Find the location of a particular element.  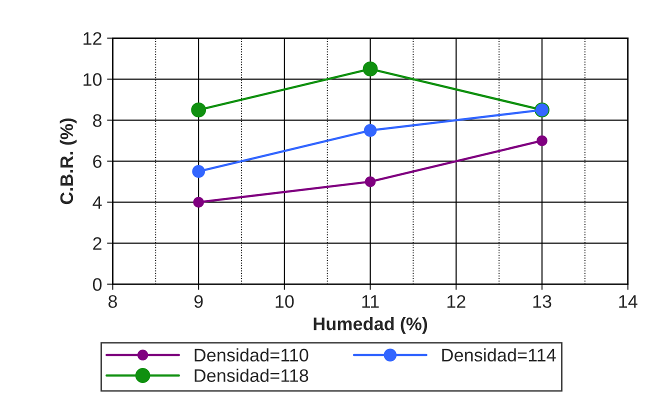

y-tick-label: 2 is located at coordinates (97, 243).